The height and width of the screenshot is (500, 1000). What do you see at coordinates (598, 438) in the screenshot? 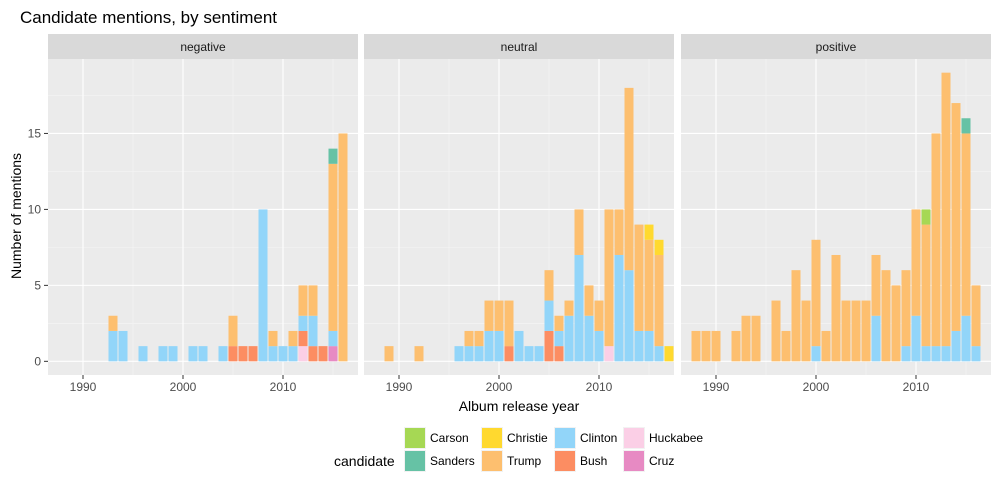
I see `legend-label: Clinton` at bounding box center [598, 438].